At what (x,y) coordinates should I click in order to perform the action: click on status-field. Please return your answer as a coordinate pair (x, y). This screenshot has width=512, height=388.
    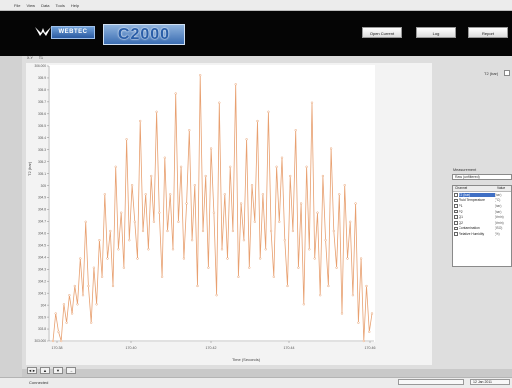
    Looking at the image, I should click on (431, 382).